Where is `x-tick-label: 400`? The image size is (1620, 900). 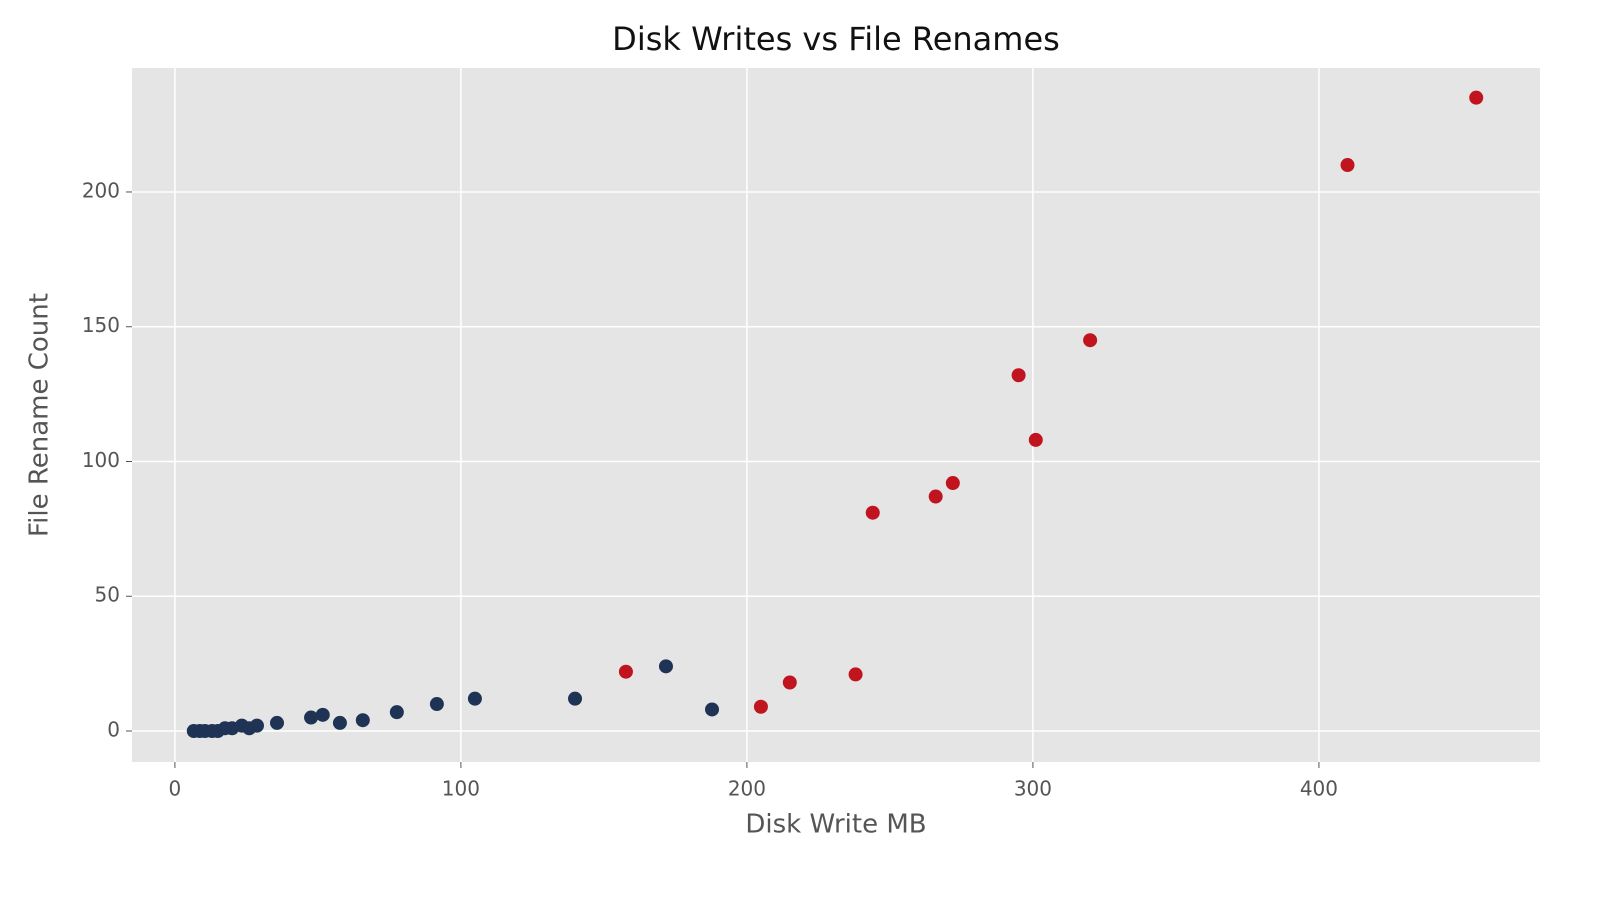 x-tick-label: 400 is located at coordinates (1319, 789).